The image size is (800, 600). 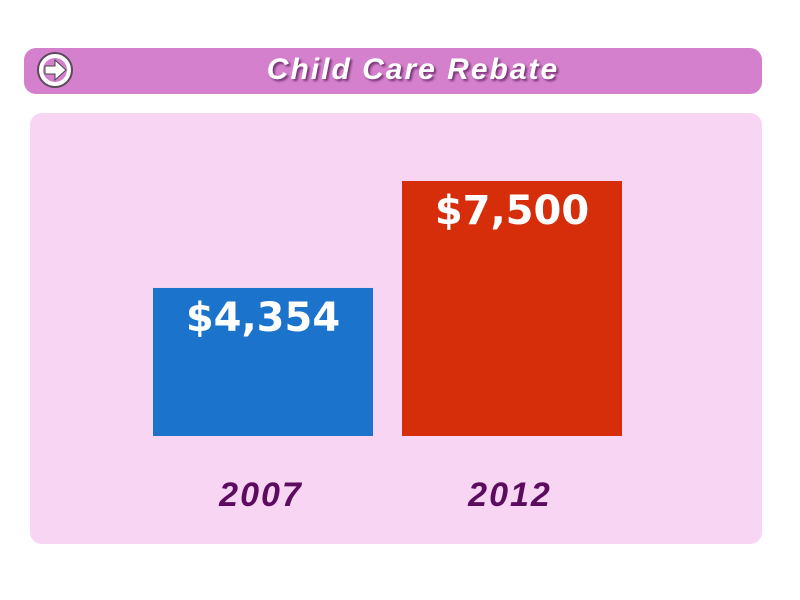 I want to click on x-tick-label: 2007, so click(x=260, y=495).